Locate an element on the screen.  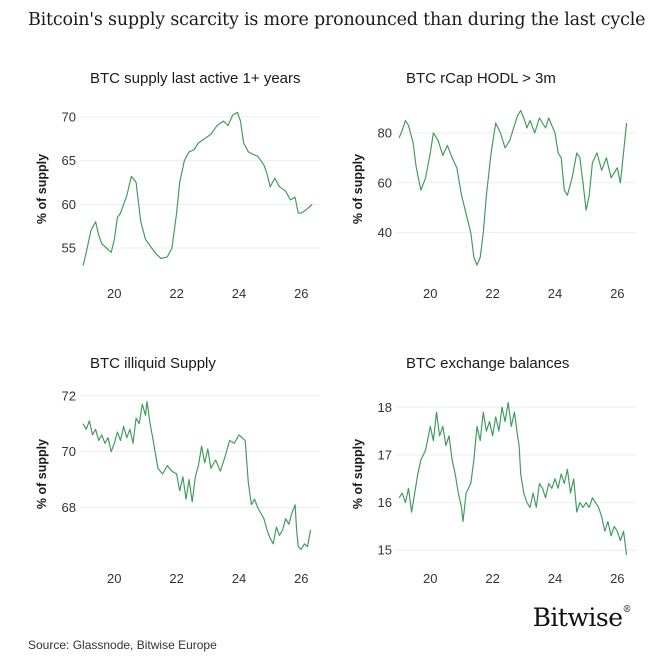
chart-title: BTC rCap HODL > 3m is located at coordinates (481, 78).